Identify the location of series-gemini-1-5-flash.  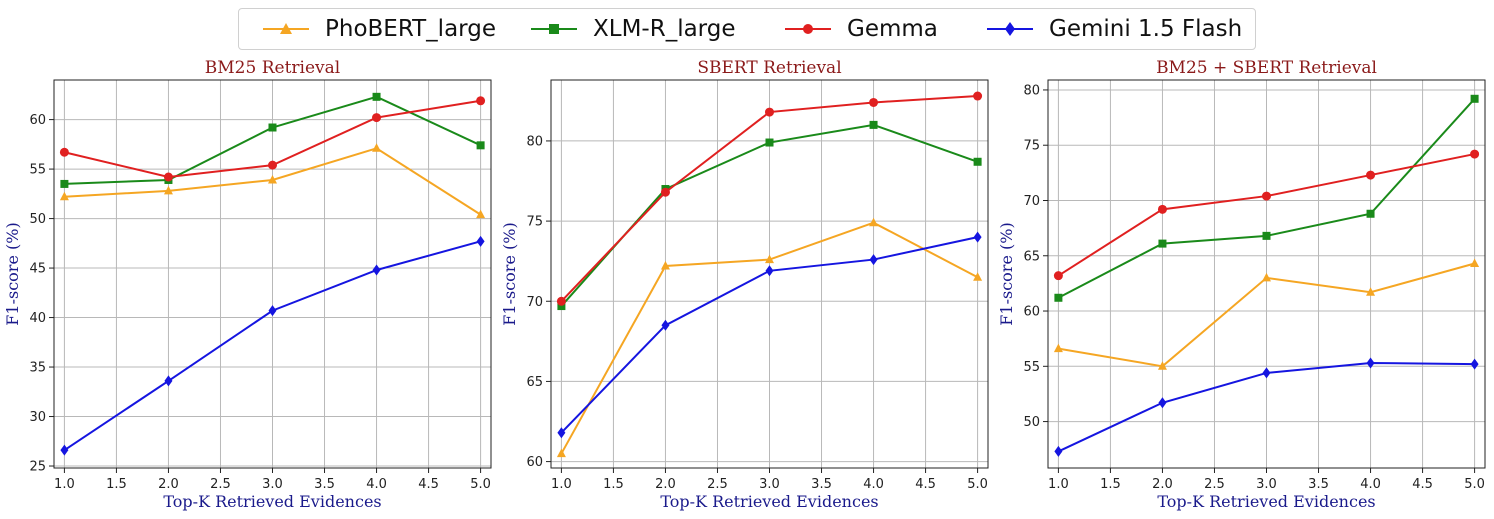
(1266, 407).